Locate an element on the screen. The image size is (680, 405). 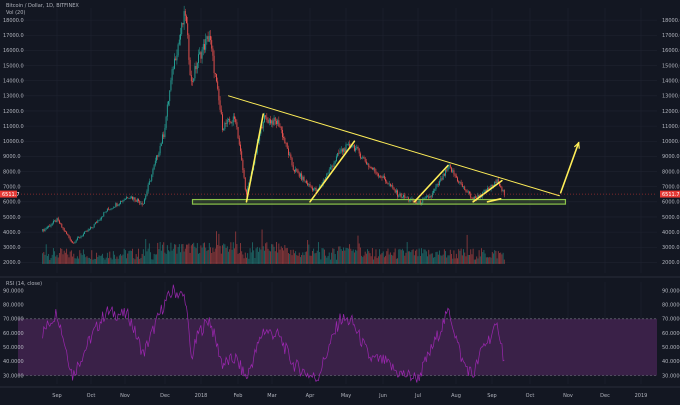
rsi-tick-label-right: 50.0000 is located at coordinates (671, 348).